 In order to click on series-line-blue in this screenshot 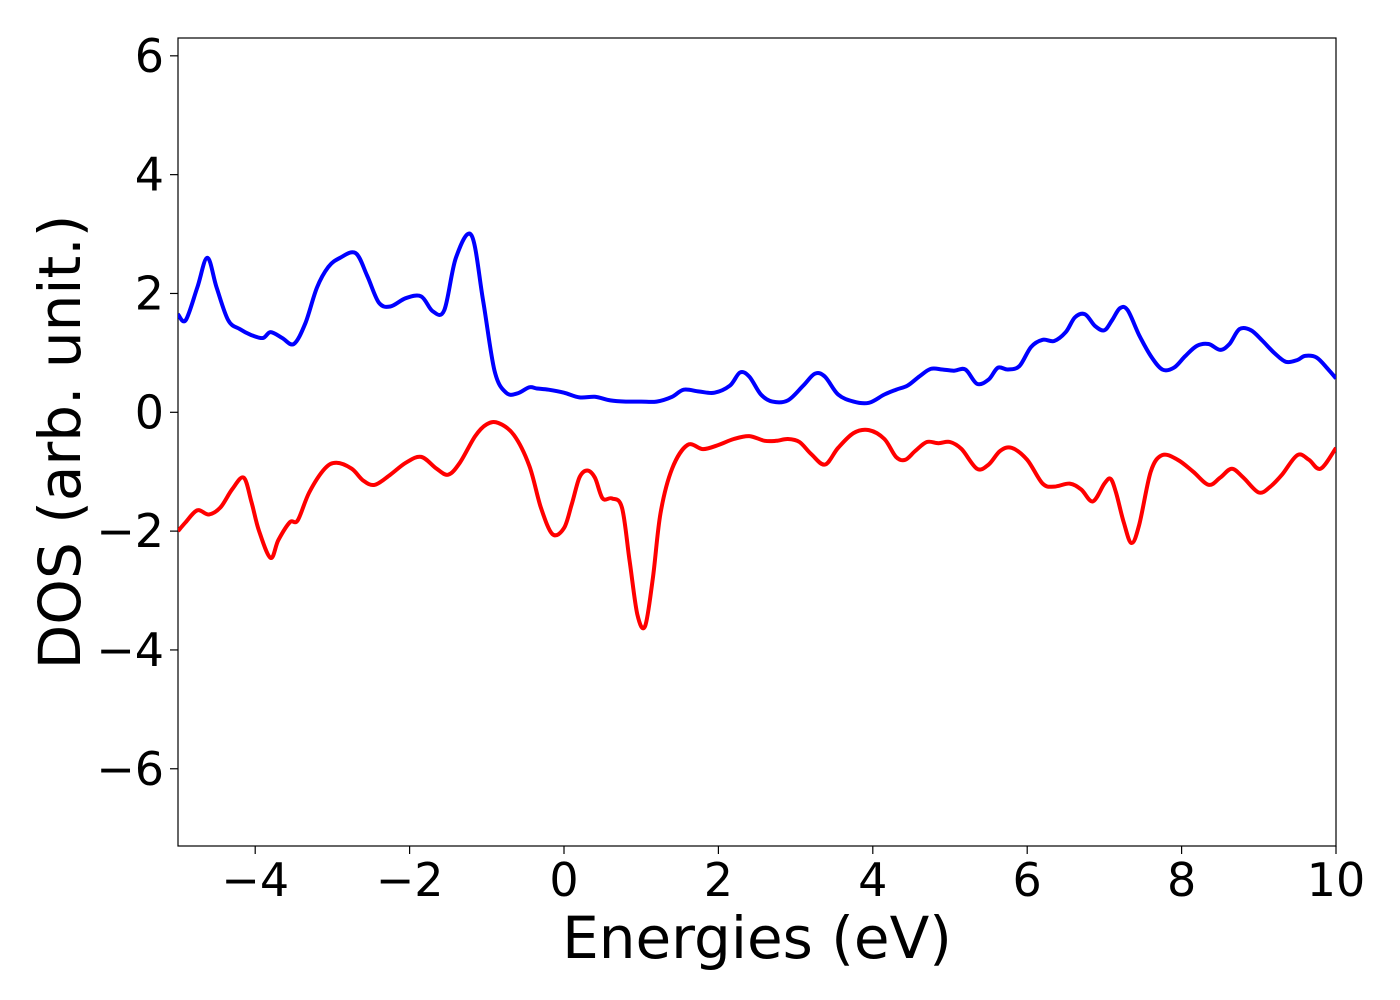, I will do `click(757, 318)`.